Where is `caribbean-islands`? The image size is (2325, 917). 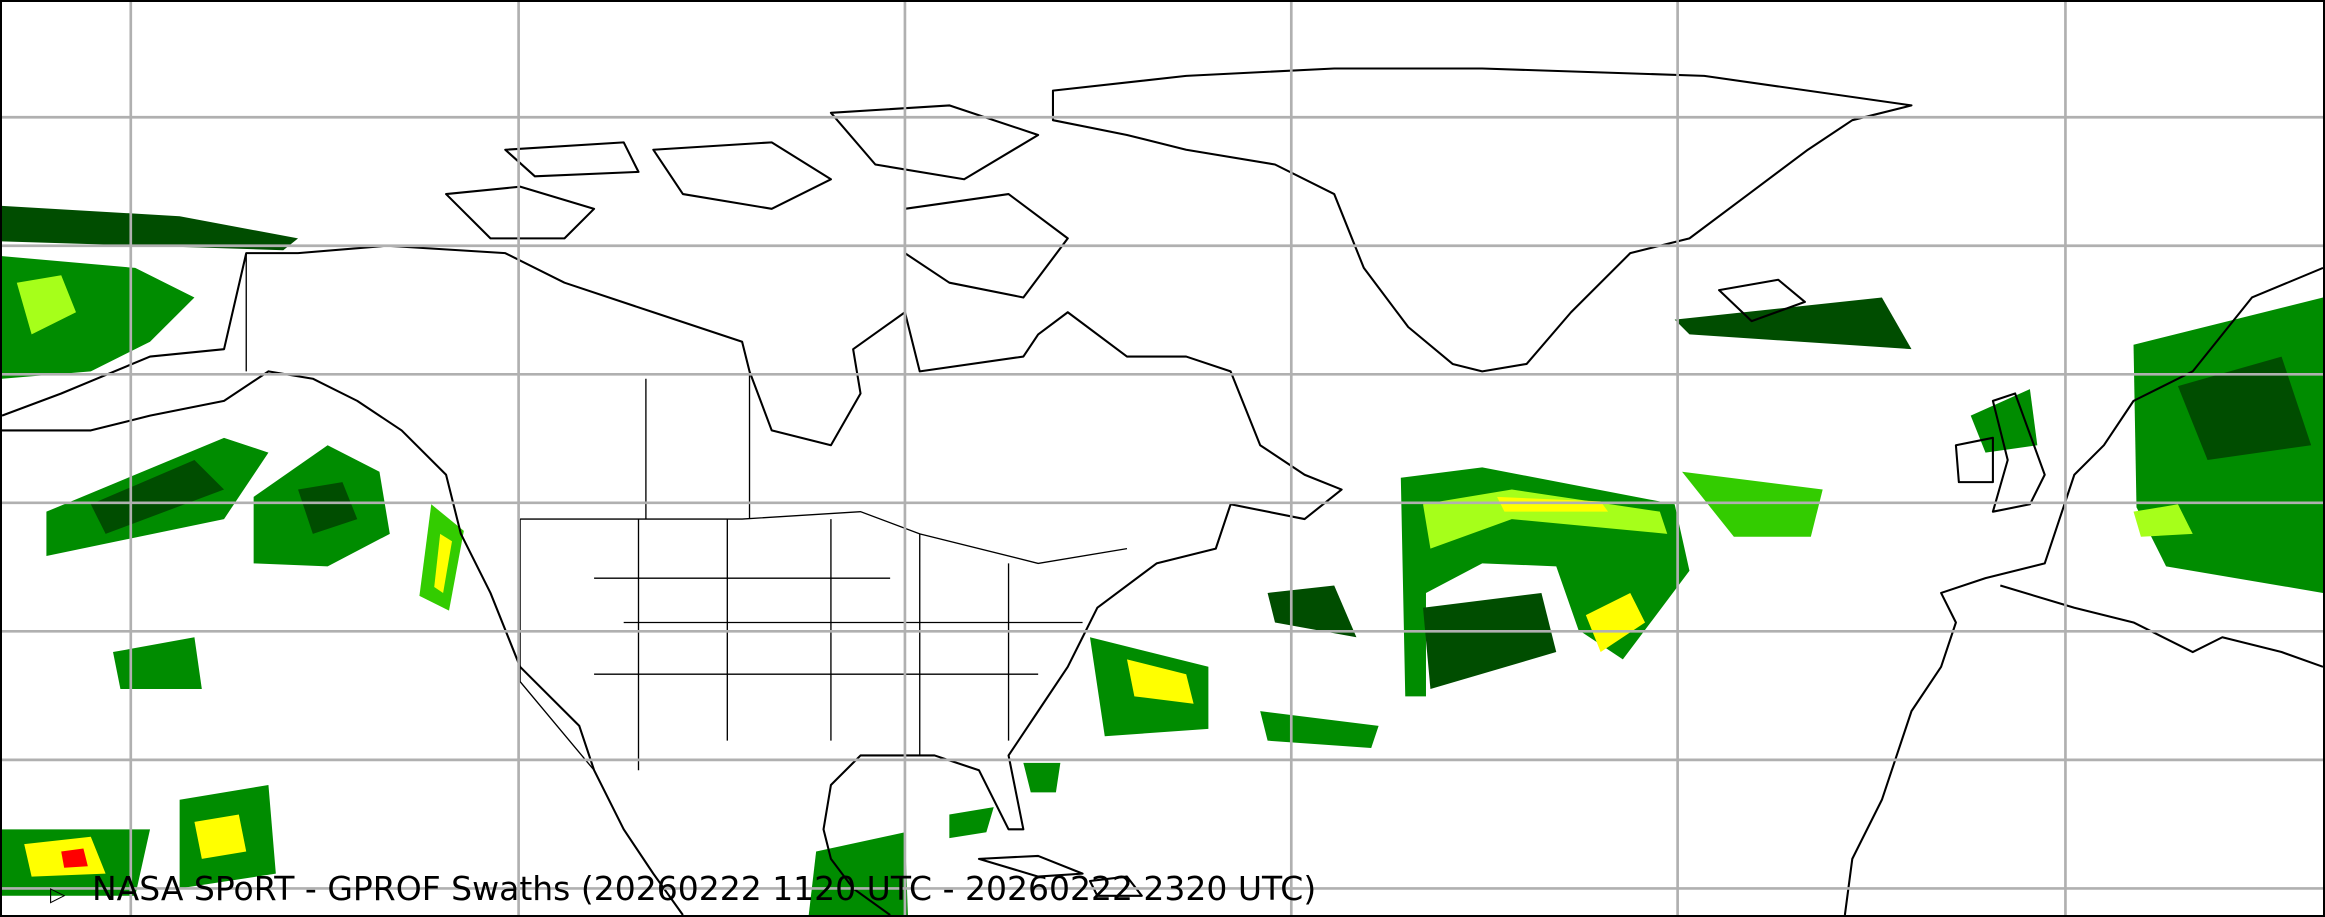
caribbean-islands is located at coordinates (1060, 875).